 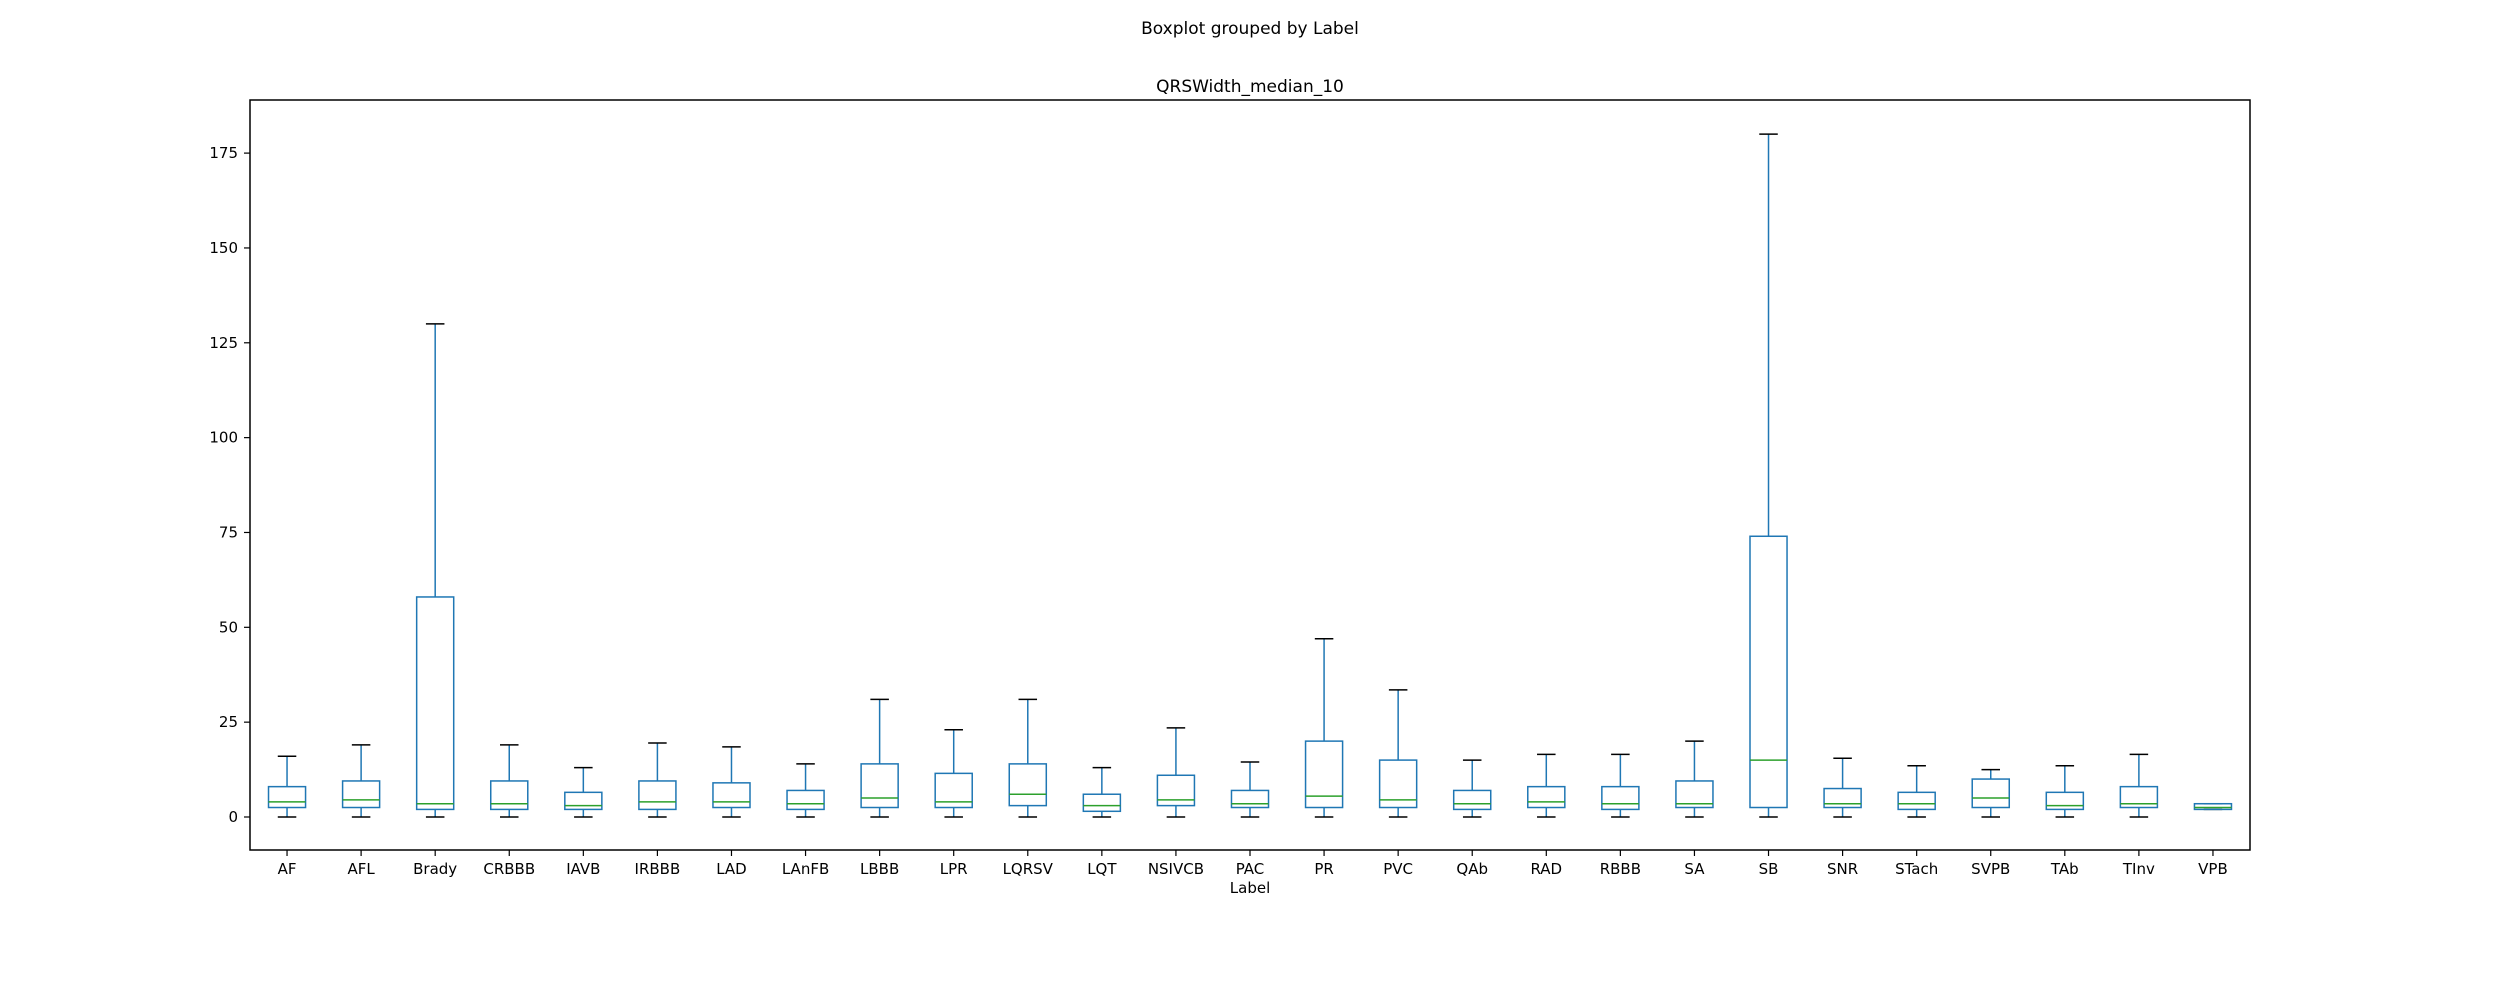 What do you see at coordinates (657, 795) in the screenshot?
I see `box-irbbb` at bounding box center [657, 795].